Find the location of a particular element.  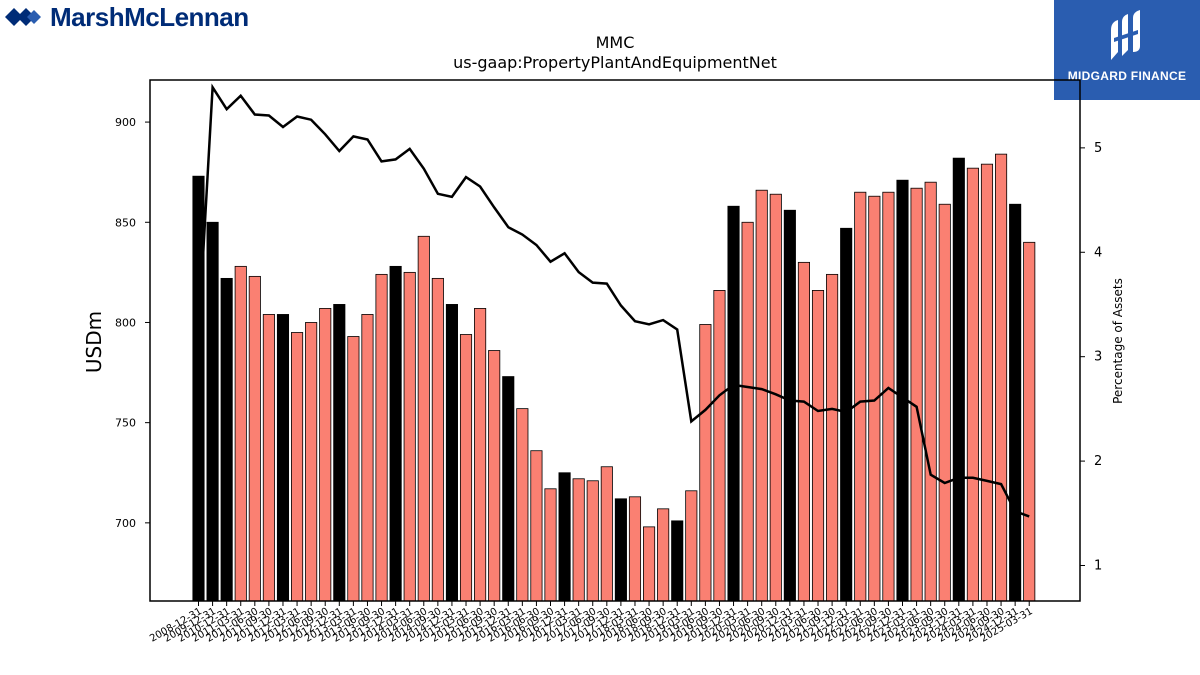

marshmclennan-logo: MarshMcLennan is located at coordinates (126, 17).